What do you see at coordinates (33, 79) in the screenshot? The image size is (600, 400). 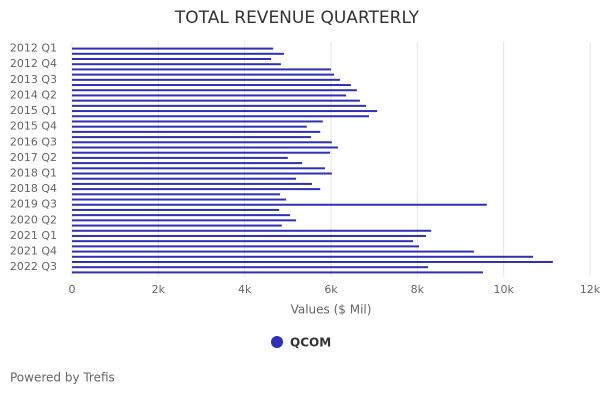 I see `y-tick-label: 2013 Q3` at bounding box center [33, 79].